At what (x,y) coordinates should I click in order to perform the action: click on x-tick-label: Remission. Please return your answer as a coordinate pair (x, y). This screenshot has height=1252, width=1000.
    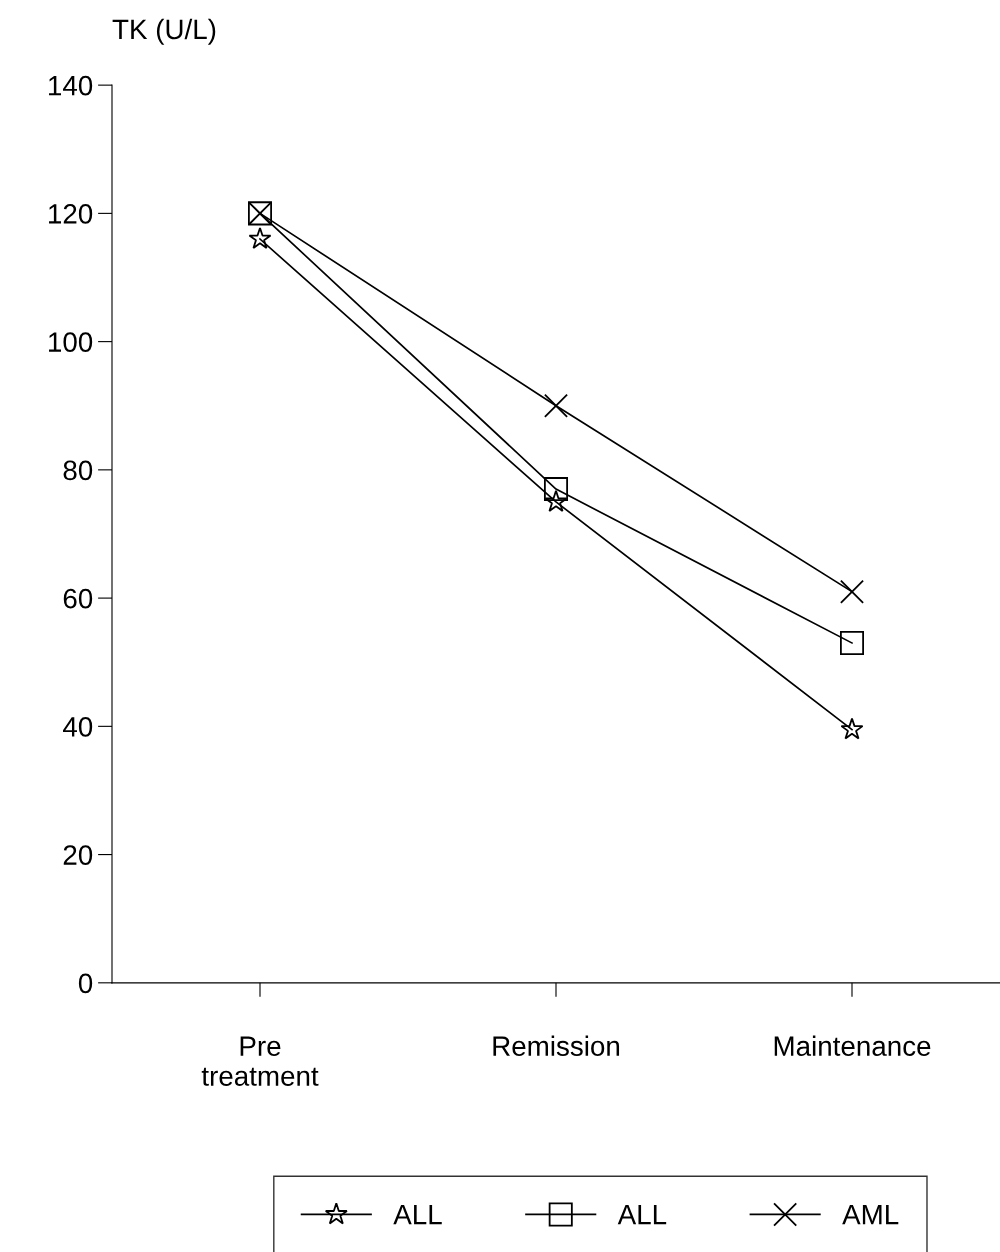
    Looking at the image, I should click on (556, 1045).